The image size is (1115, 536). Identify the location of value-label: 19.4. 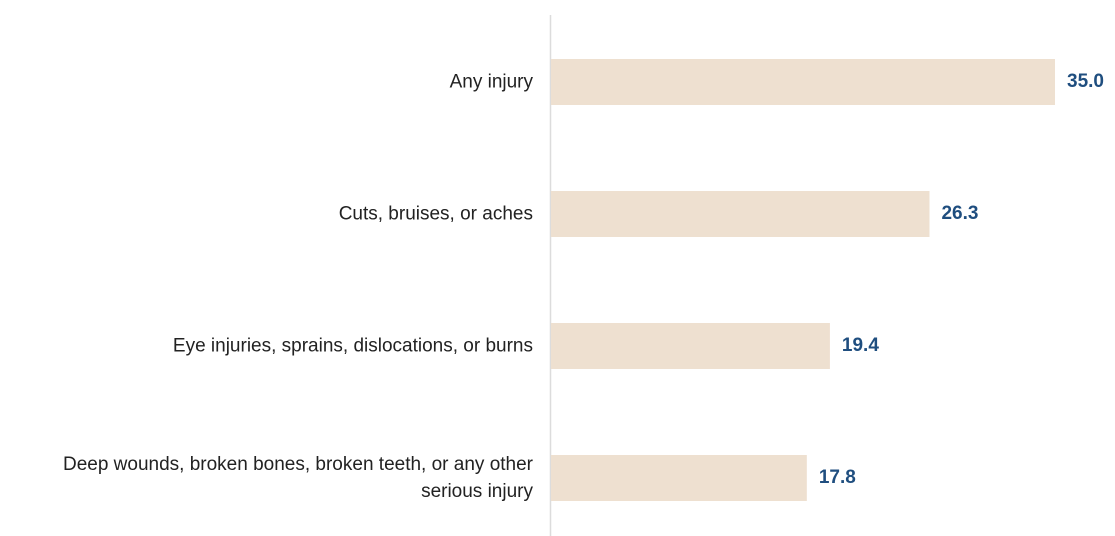
(860, 345).